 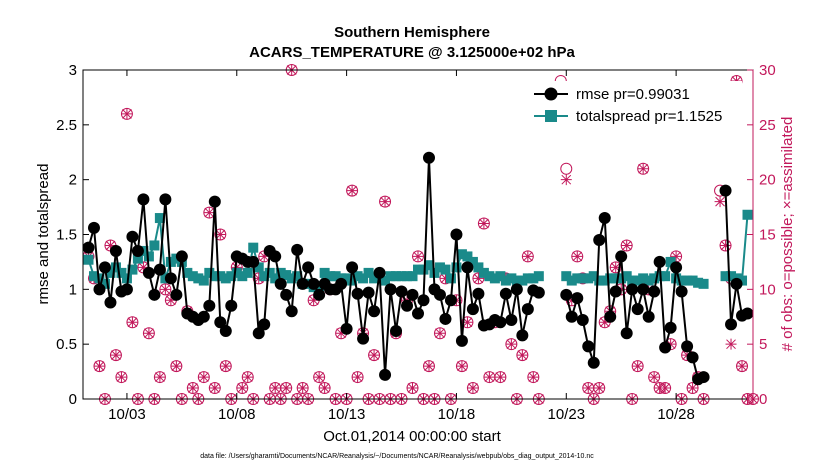 What do you see at coordinates (412, 52) in the screenshot?
I see `chart-subtitle: ACARS_TEMPERATURE @ 3.125000e+02 hPa` at bounding box center [412, 52].